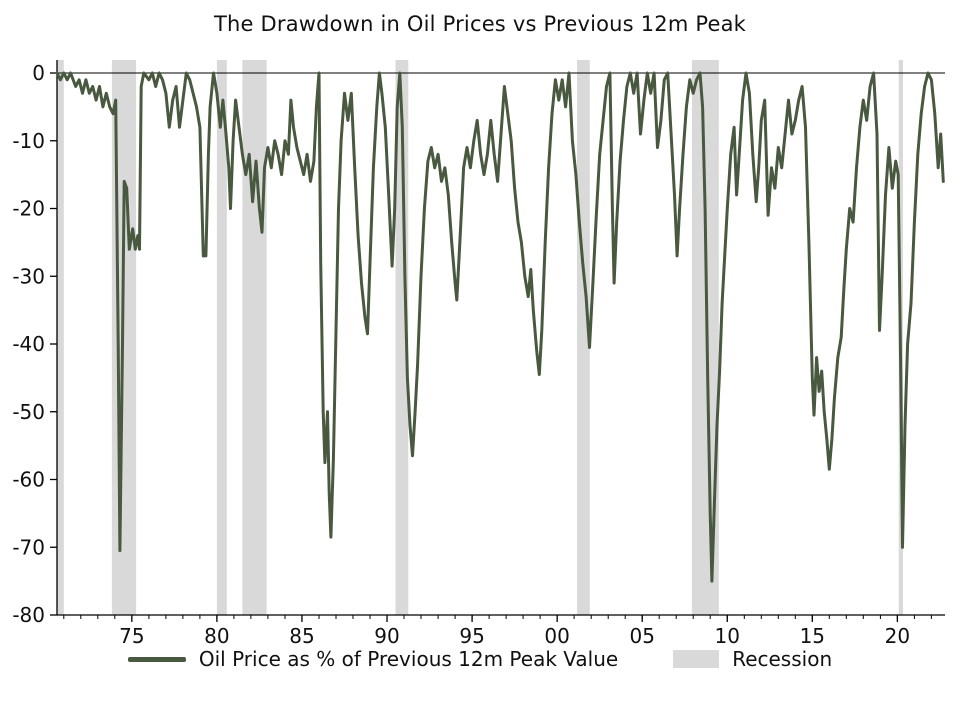 The width and height of the screenshot is (960, 720). What do you see at coordinates (301, 634) in the screenshot?
I see `x-tick-label: 85` at bounding box center [301, 634].